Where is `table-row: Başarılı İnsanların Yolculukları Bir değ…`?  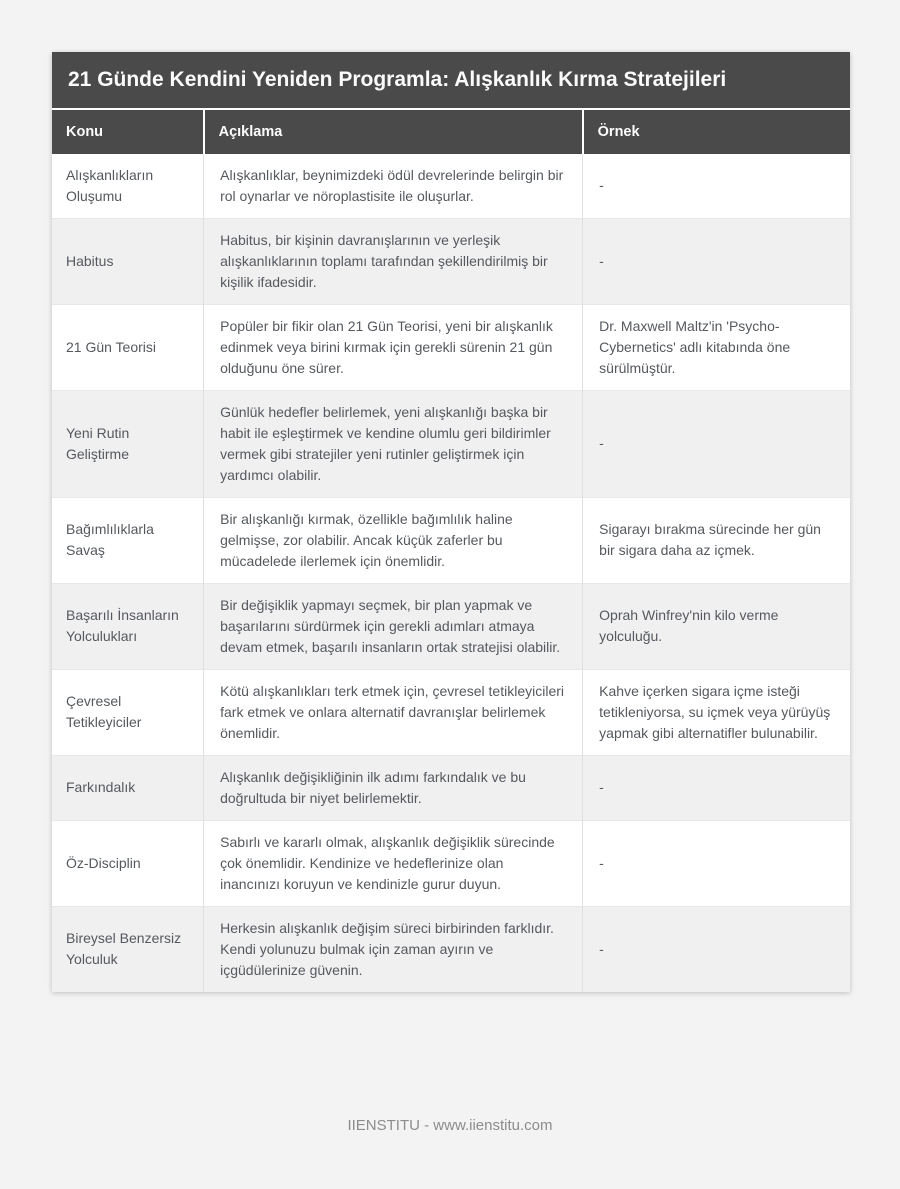 table-row: Başarılı İnsanların Yolculukları Bir değ… is located at coordinates (451, 625).